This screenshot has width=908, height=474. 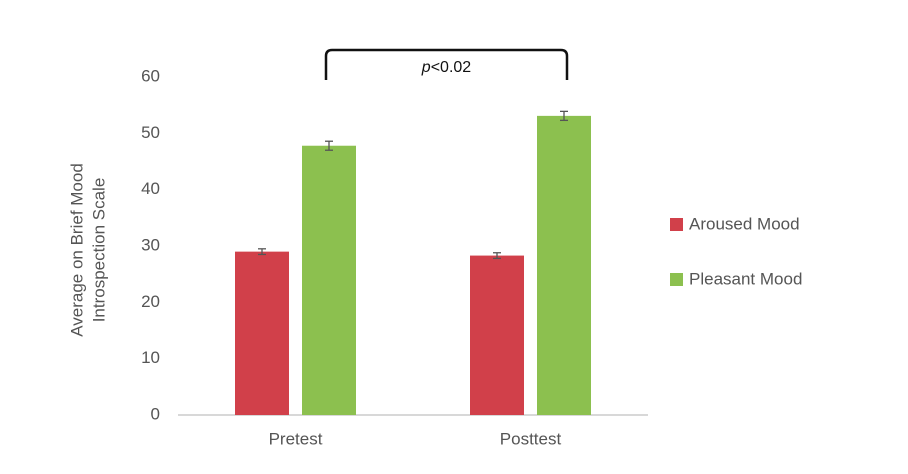 I want to click on y-axis-title-line: Average on Brief Mood, so click(x=76, y=250).